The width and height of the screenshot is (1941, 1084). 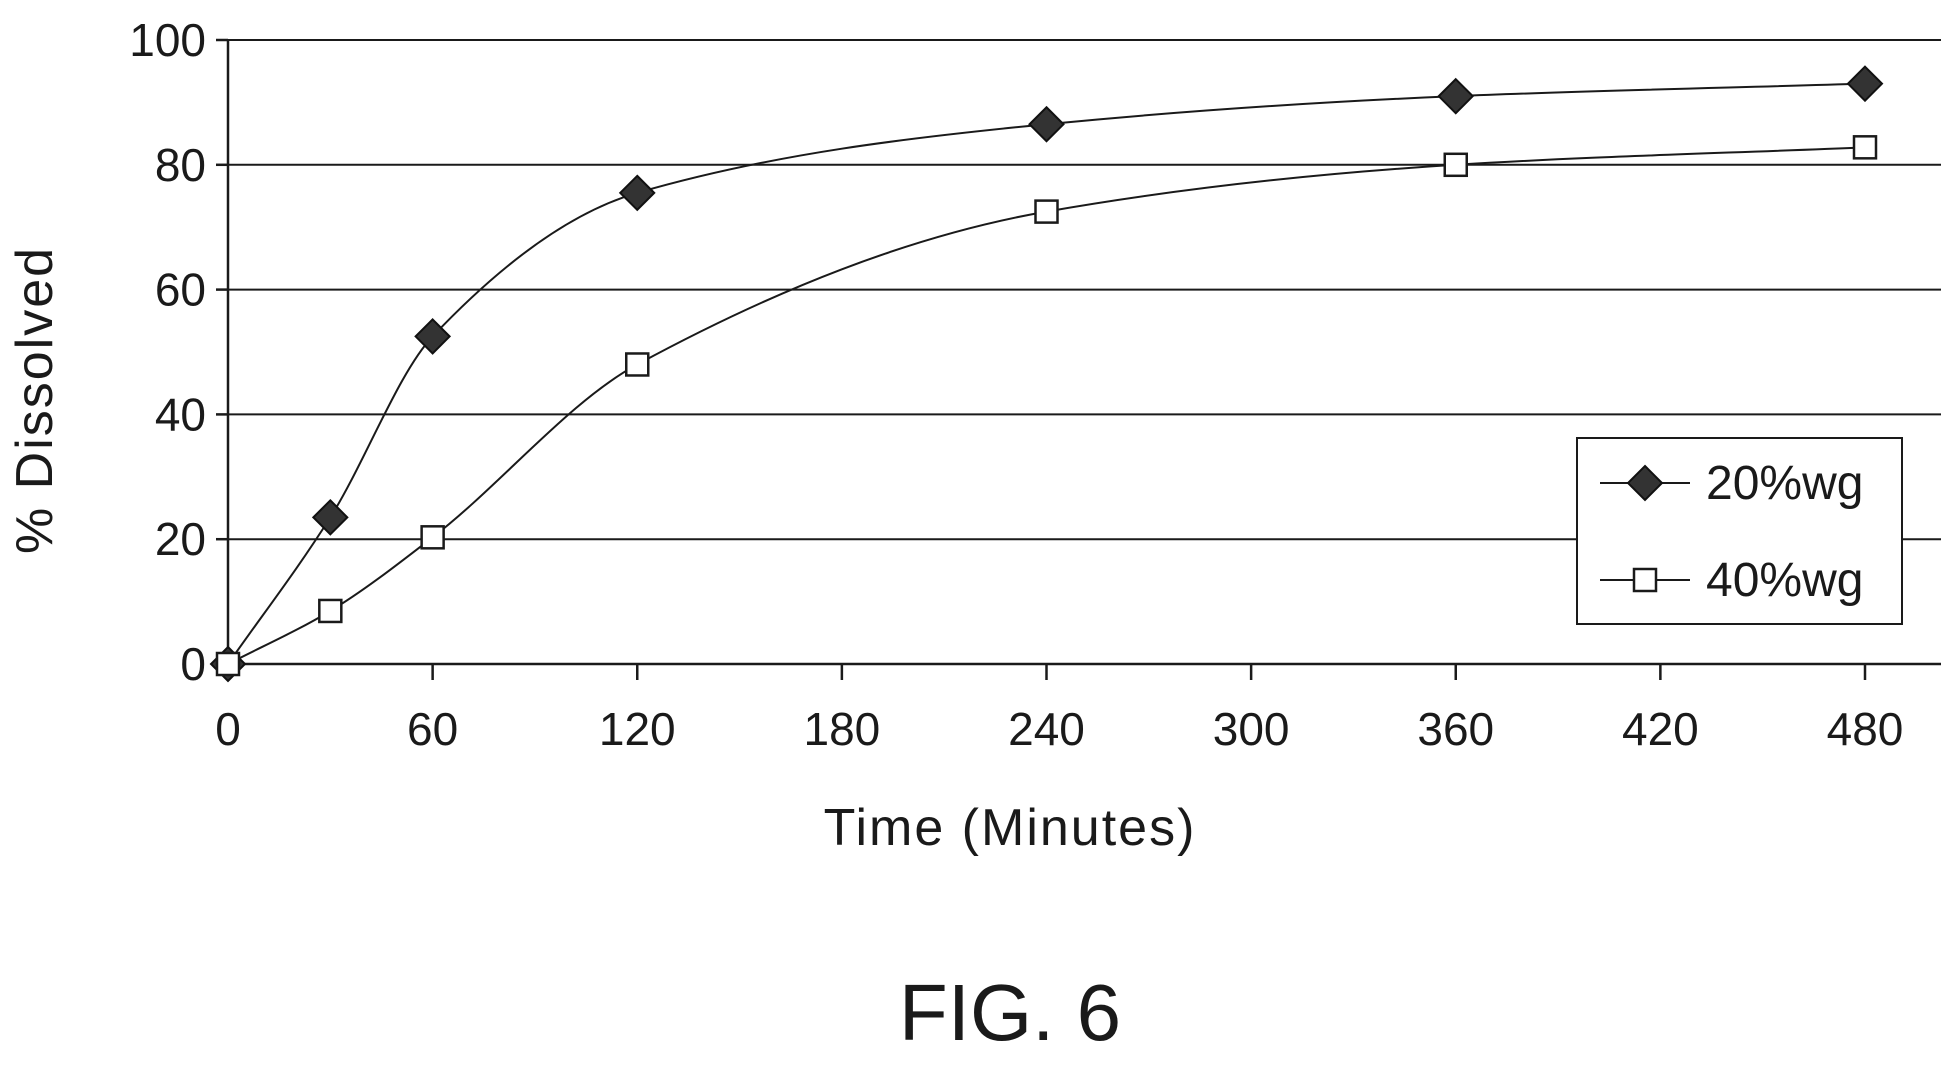 What do you see at coordinates (180, 165) in the screenshot?
I see `y-tick-label-80: 80` at bounding box center [180, 165].